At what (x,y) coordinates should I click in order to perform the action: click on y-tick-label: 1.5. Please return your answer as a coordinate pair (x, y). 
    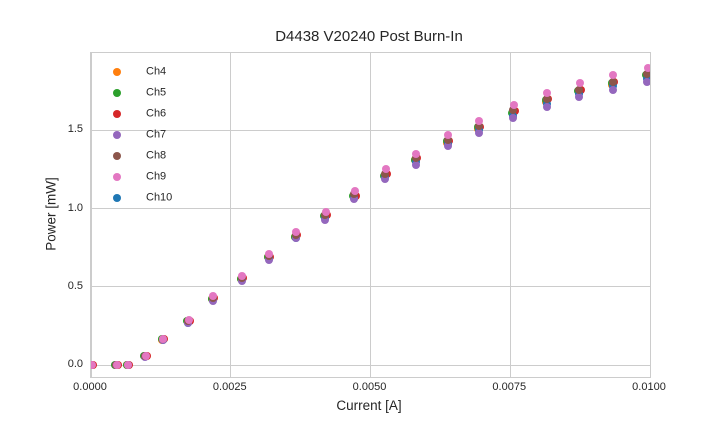
    Looking at the image, I should click on (75, 129).